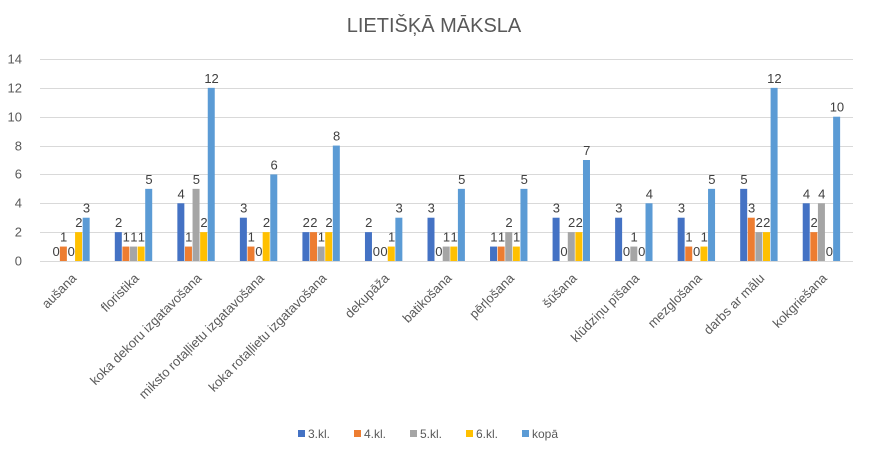  I want to click on y-tick-label: 8, so click(18, 146).